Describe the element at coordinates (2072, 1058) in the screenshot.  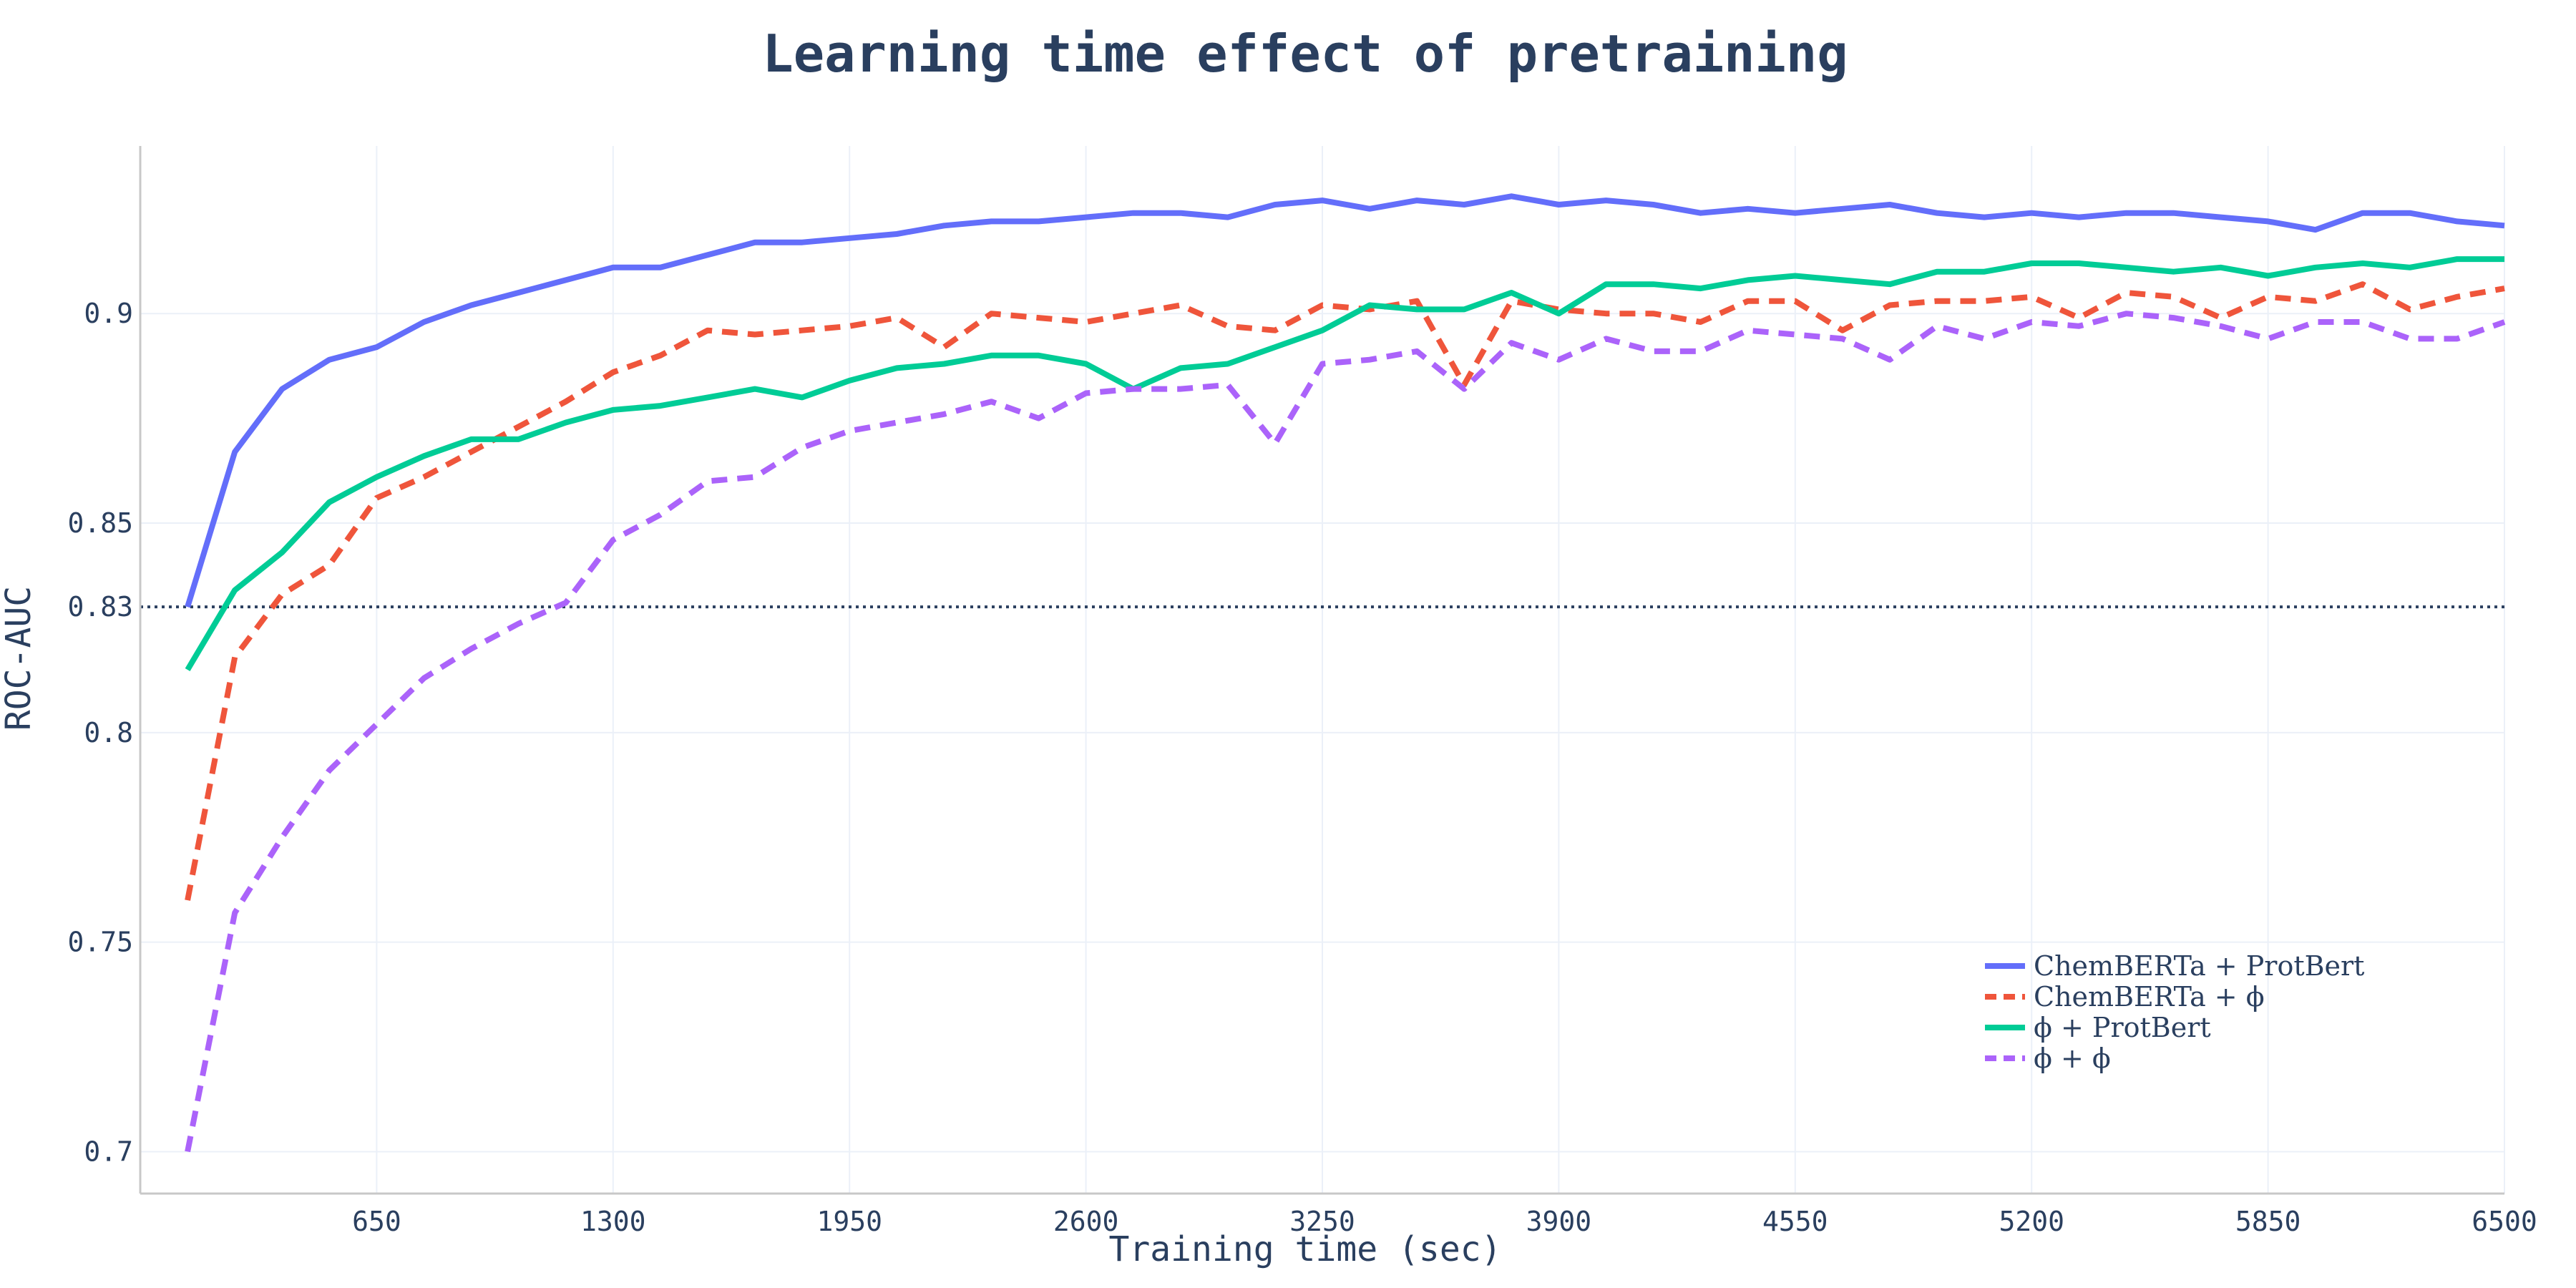
I see `legend-label: ϕ + ϕ` at that location.